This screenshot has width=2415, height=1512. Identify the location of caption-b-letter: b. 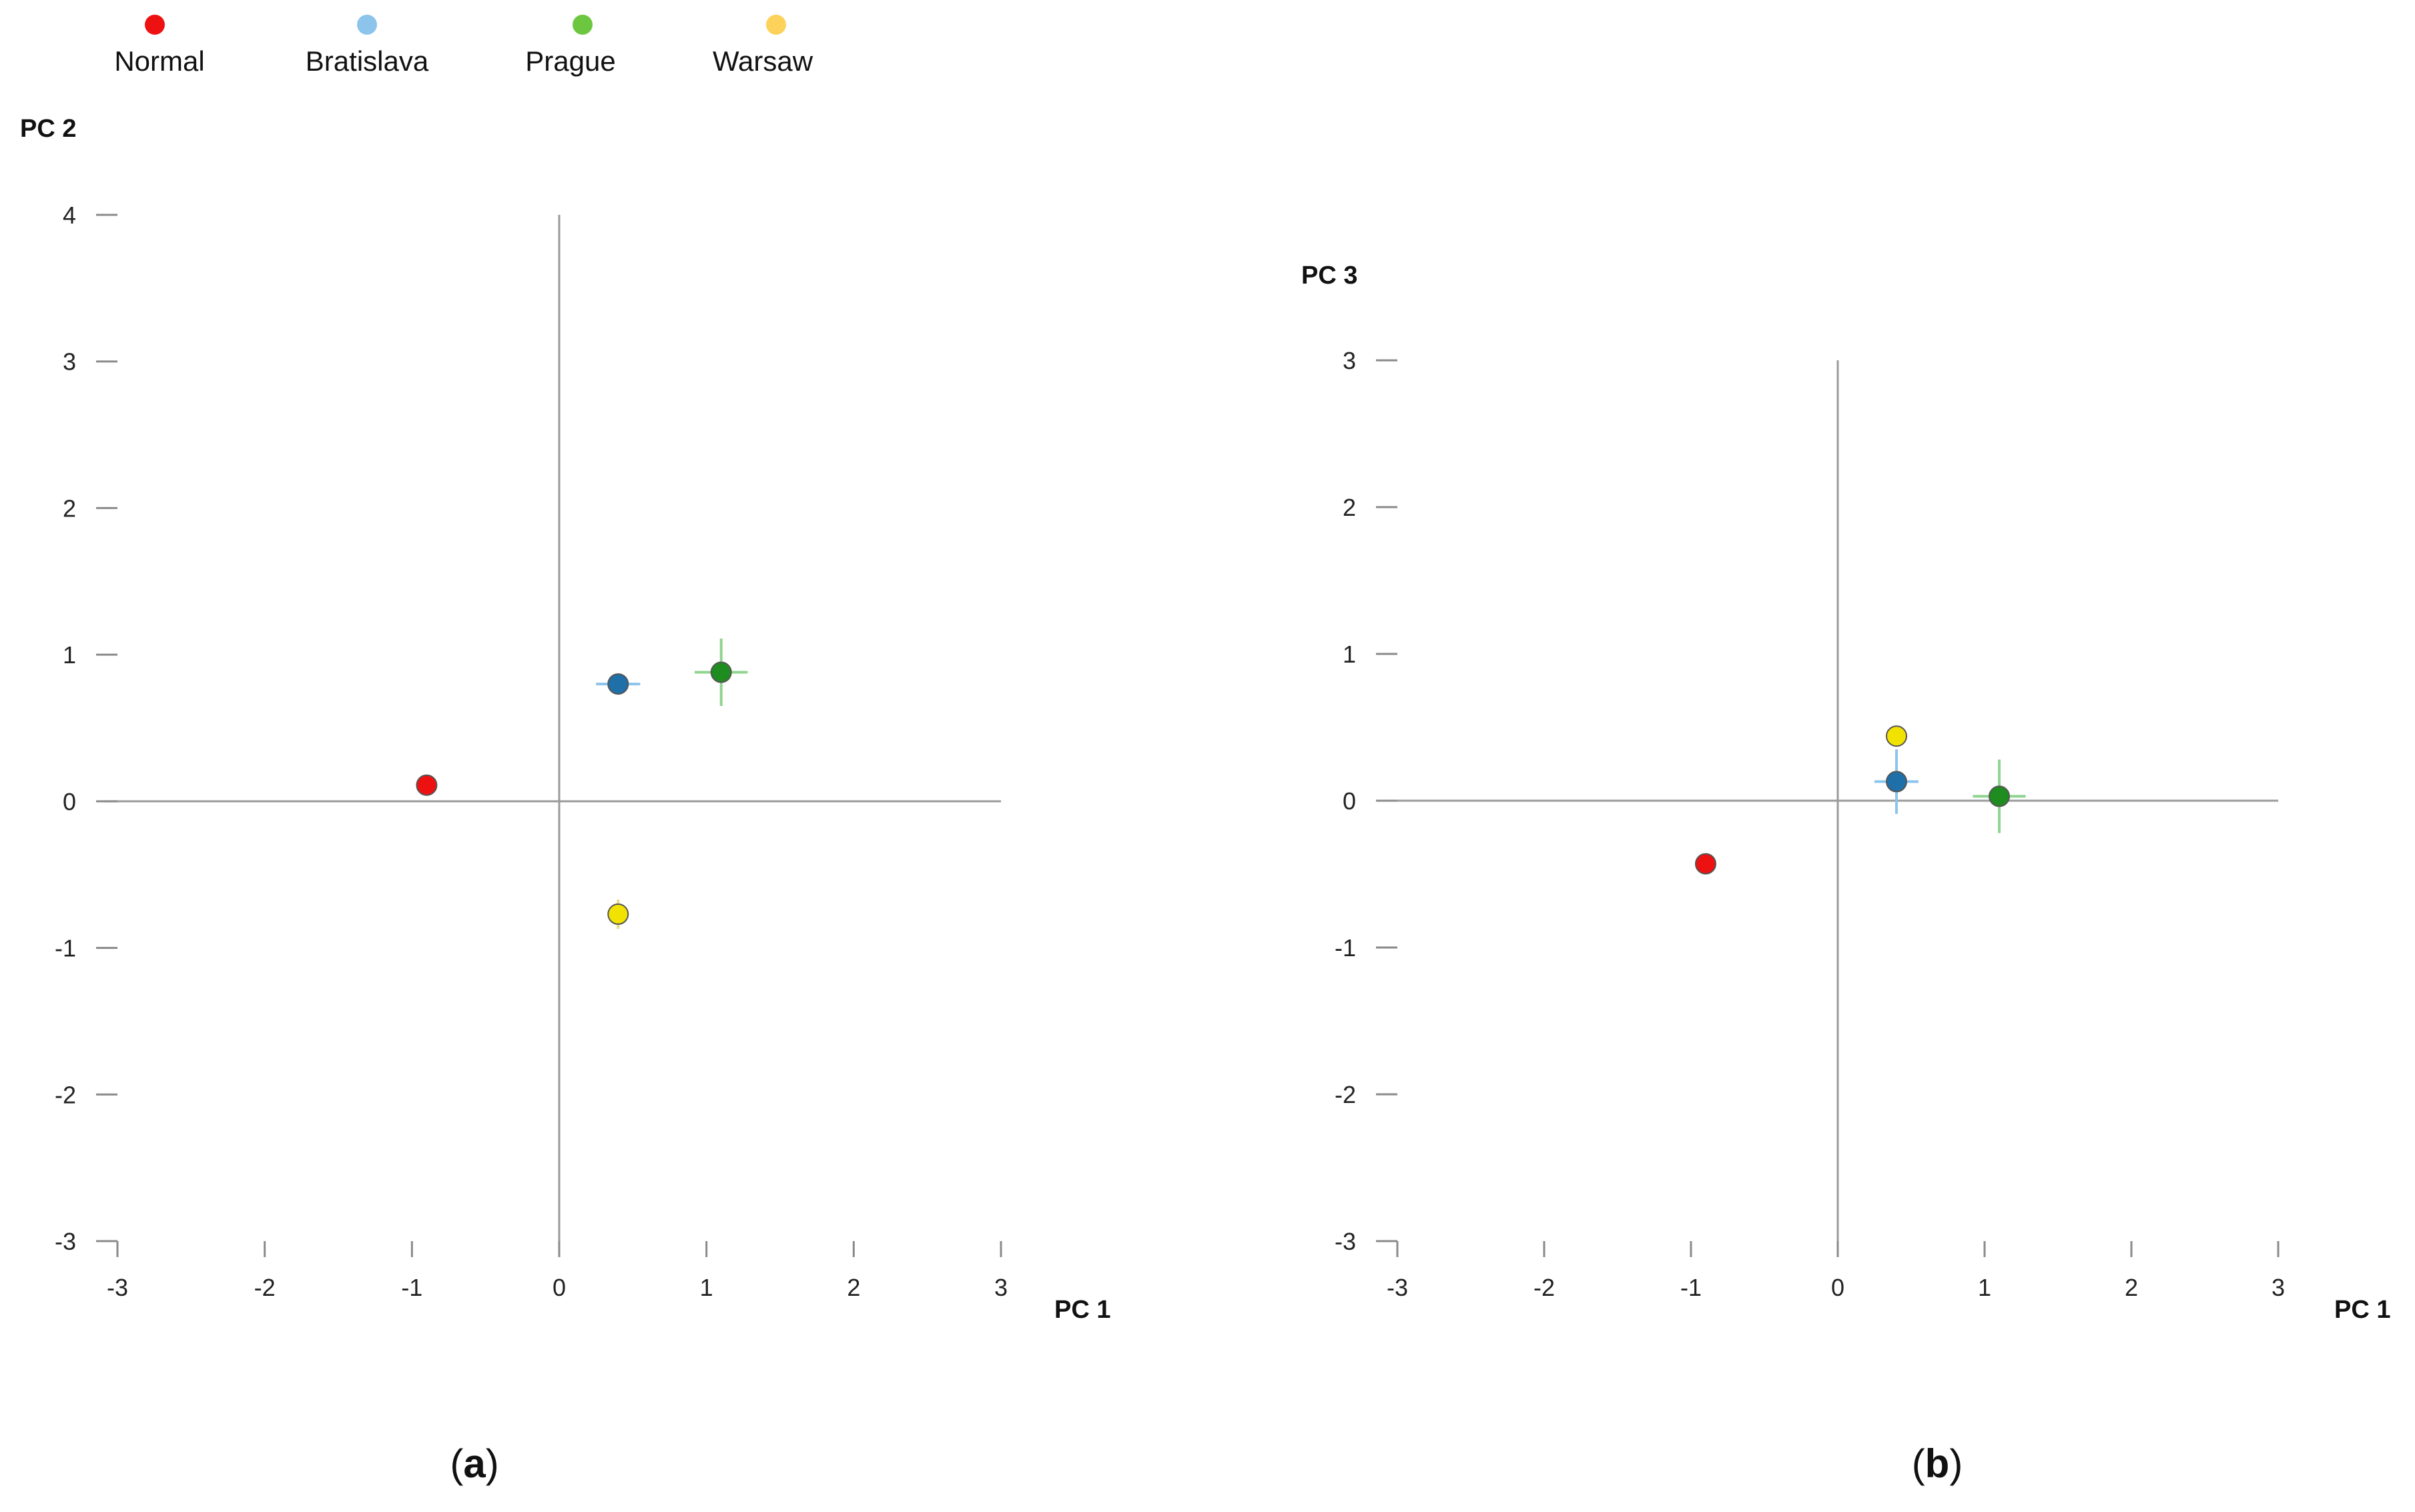
(1938, 1463).